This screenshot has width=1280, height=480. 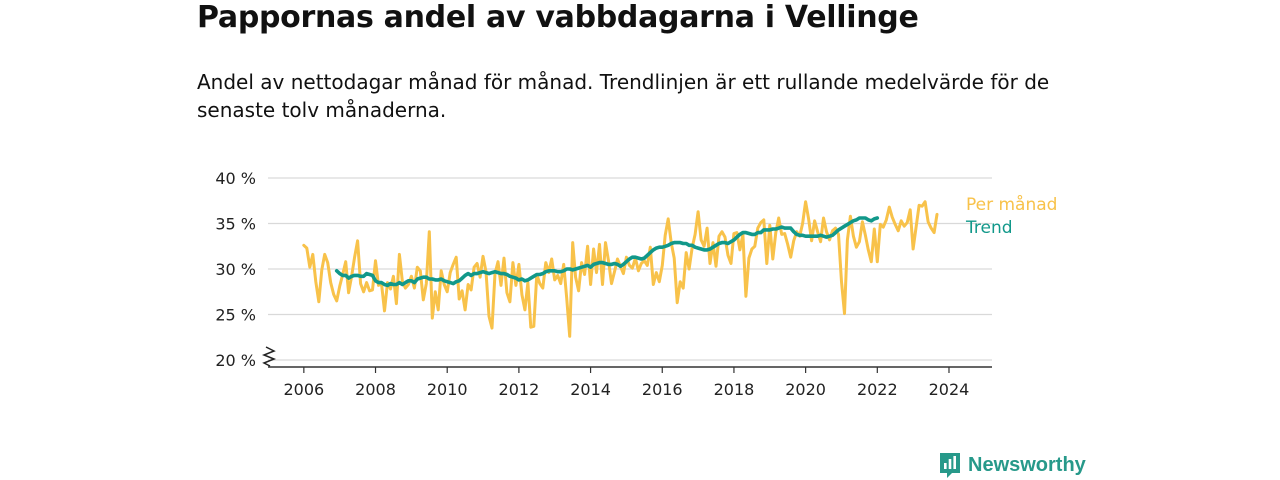 I want to click on x-tick-label: 2008, so click(x=375, y=389).